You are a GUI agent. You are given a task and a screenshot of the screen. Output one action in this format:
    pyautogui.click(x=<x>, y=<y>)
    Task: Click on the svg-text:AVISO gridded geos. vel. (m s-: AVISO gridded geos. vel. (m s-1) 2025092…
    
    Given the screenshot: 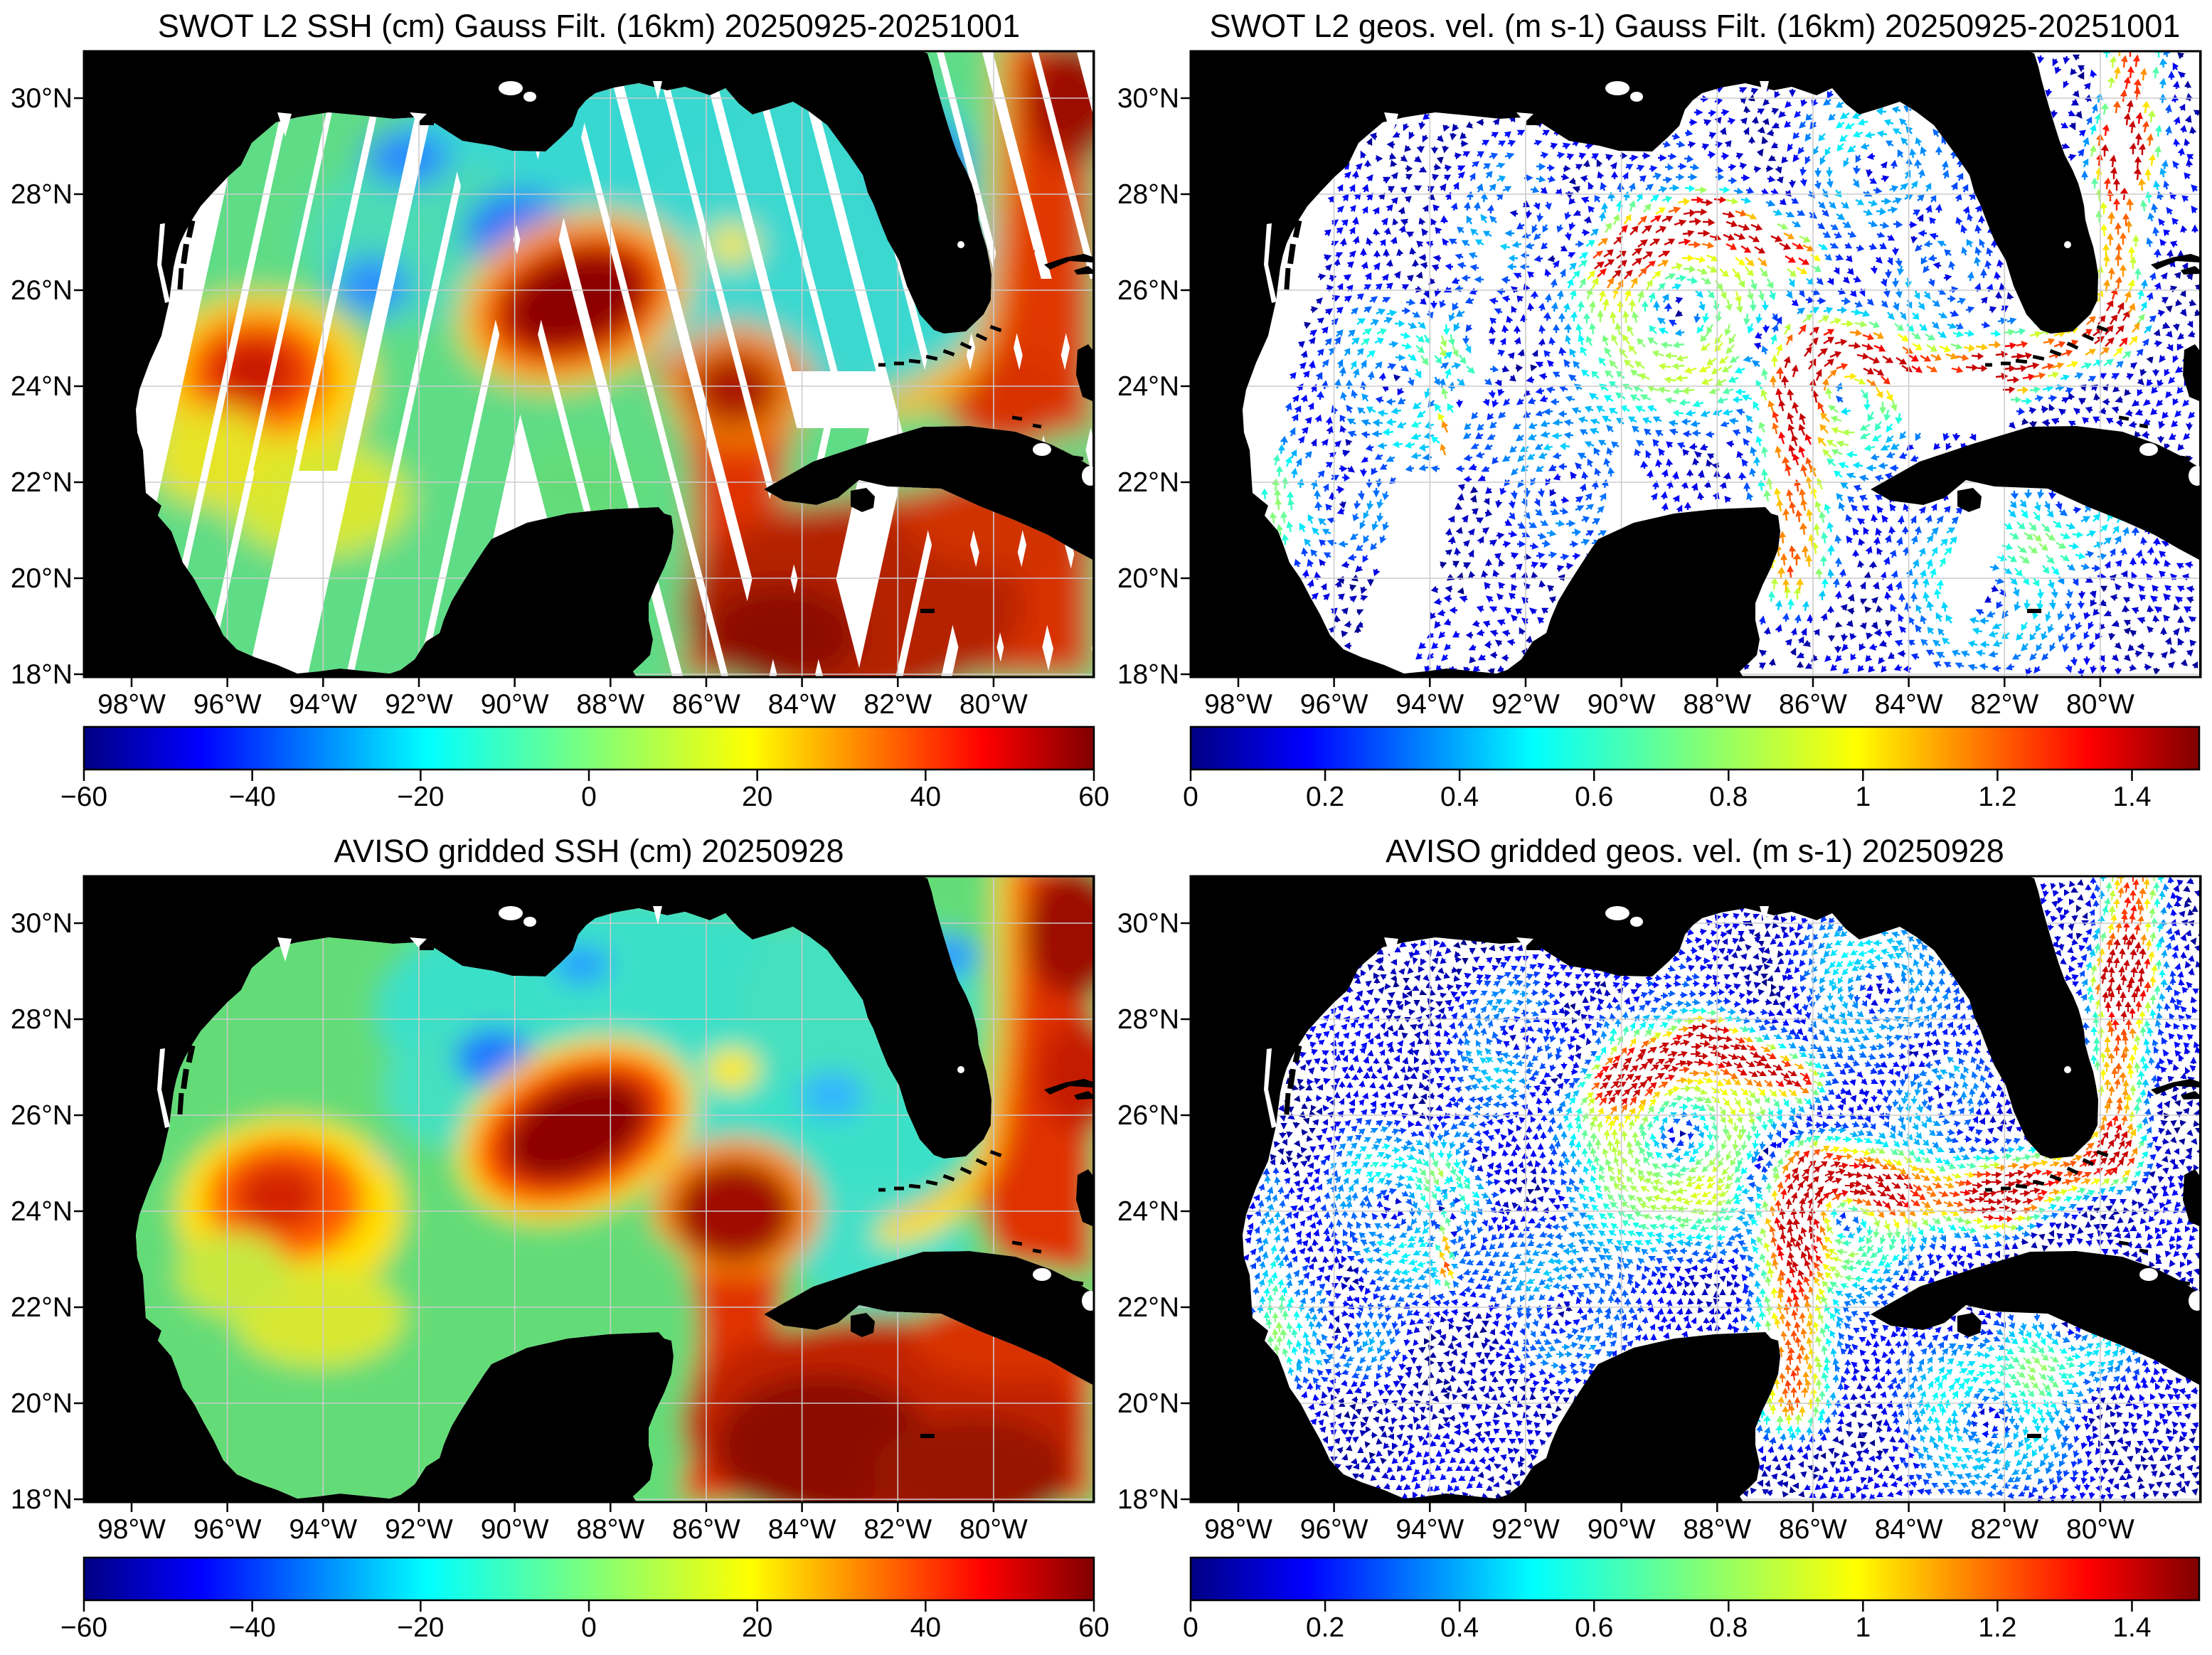 What is the action you would take?
    pyautogui.click(x=1695, y=851)
    